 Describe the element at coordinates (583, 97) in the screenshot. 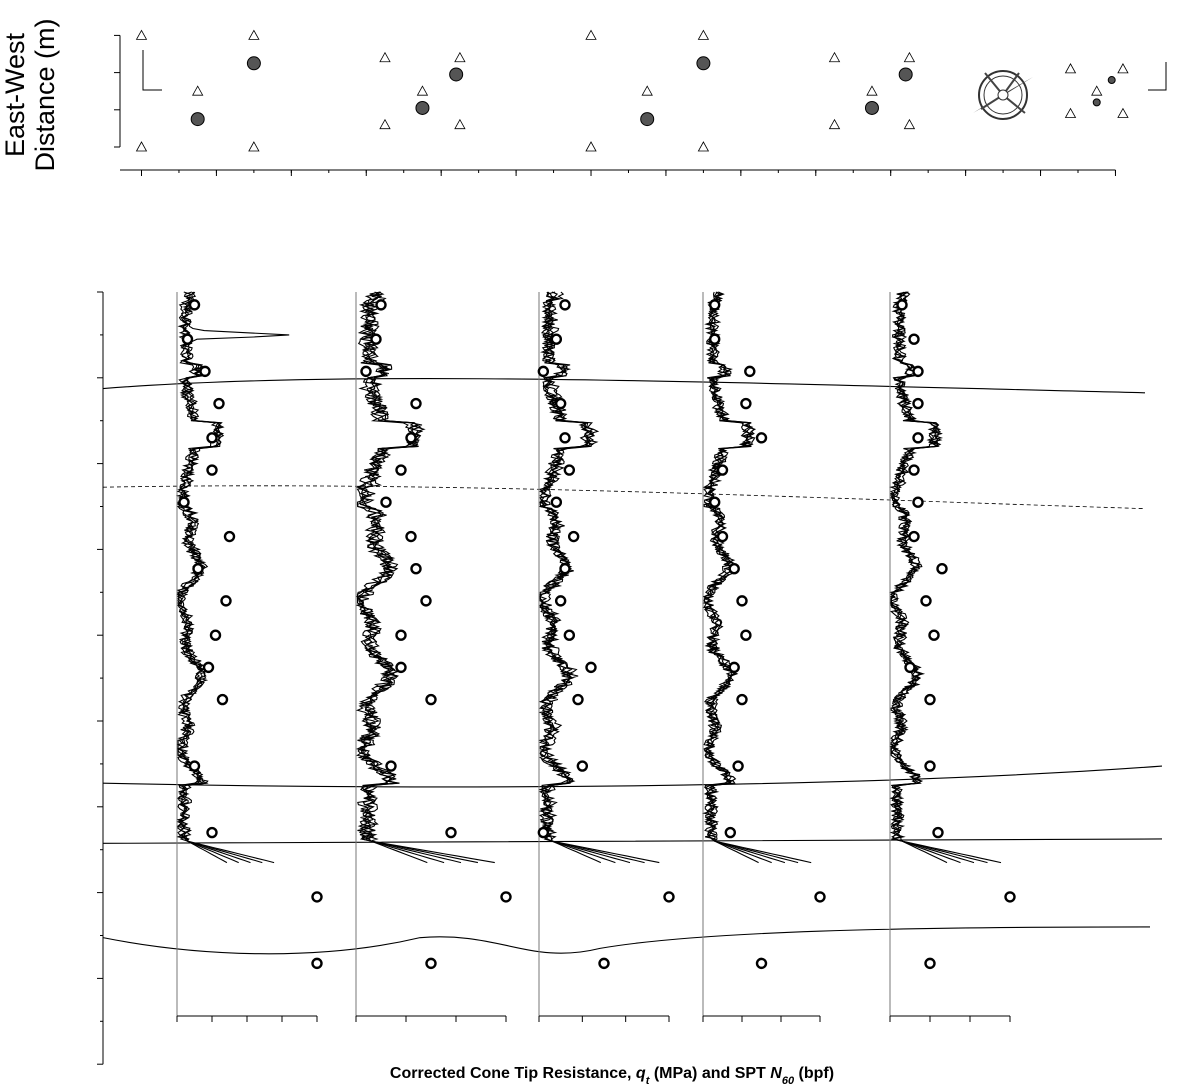

I see `plan-view-map: East-WestDistance (m)` at that location.